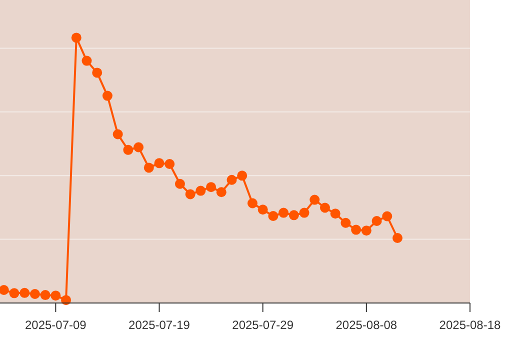 The height and width of the screenshot is (346, 506). Describe the element at coordinates (55, 325) in the screenshot. I see `x-tick-label: 2025-07-09` at that location.